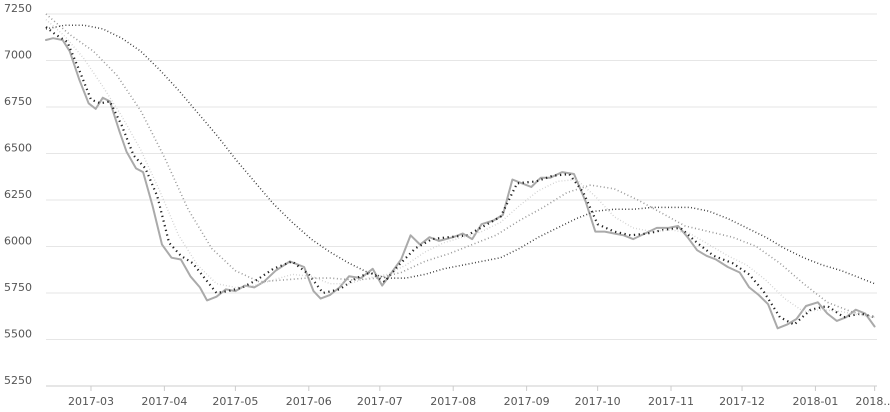 This screenshot has width=890, height=412. Describe the element at coordinates (235, 401) in the screenshot. I see `x-tick-label: 2017-05` at that location.